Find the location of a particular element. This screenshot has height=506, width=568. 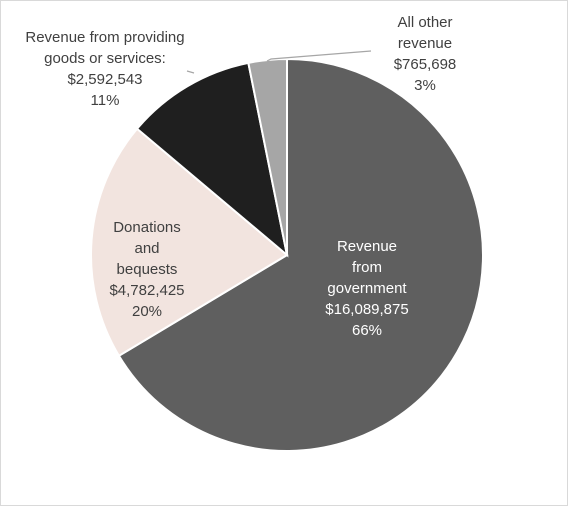

leader-lines is located at coordinates (279, 62).